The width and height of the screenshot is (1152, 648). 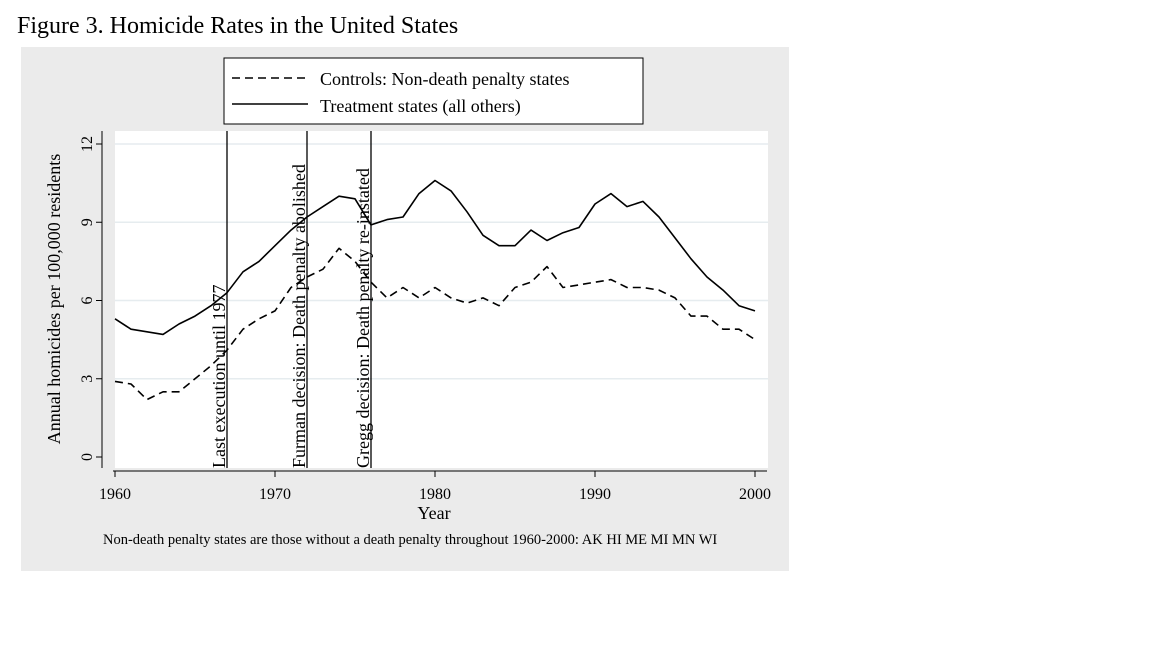 What do you see at coordinates (87, 222) in the screenshot?
I see `y-tick-label: 9` at bounding box center [87, 222].